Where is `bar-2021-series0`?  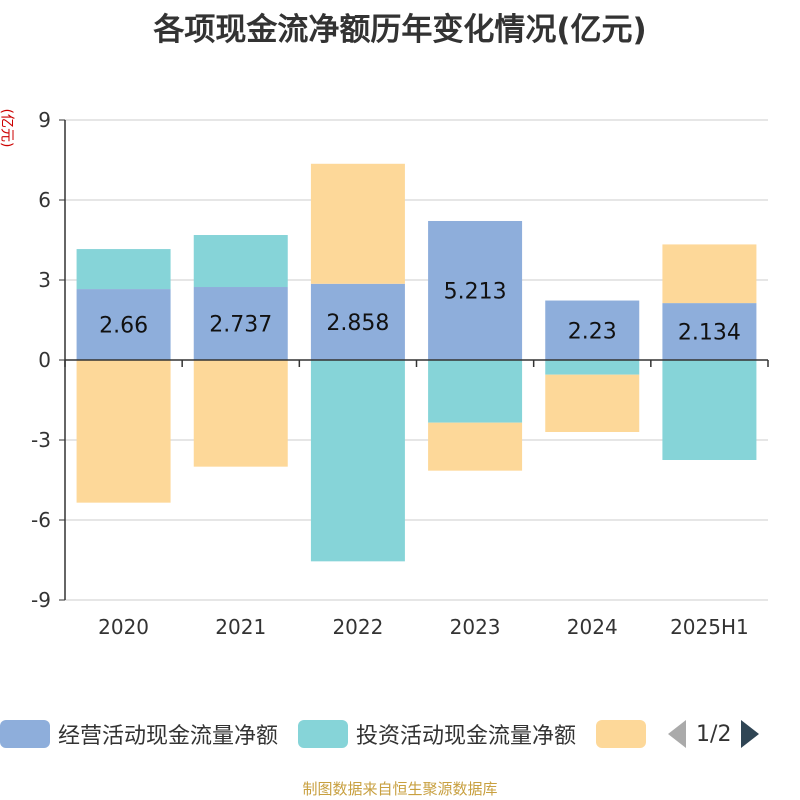
bar-2021-series0 is located at coordinates (240, 323).